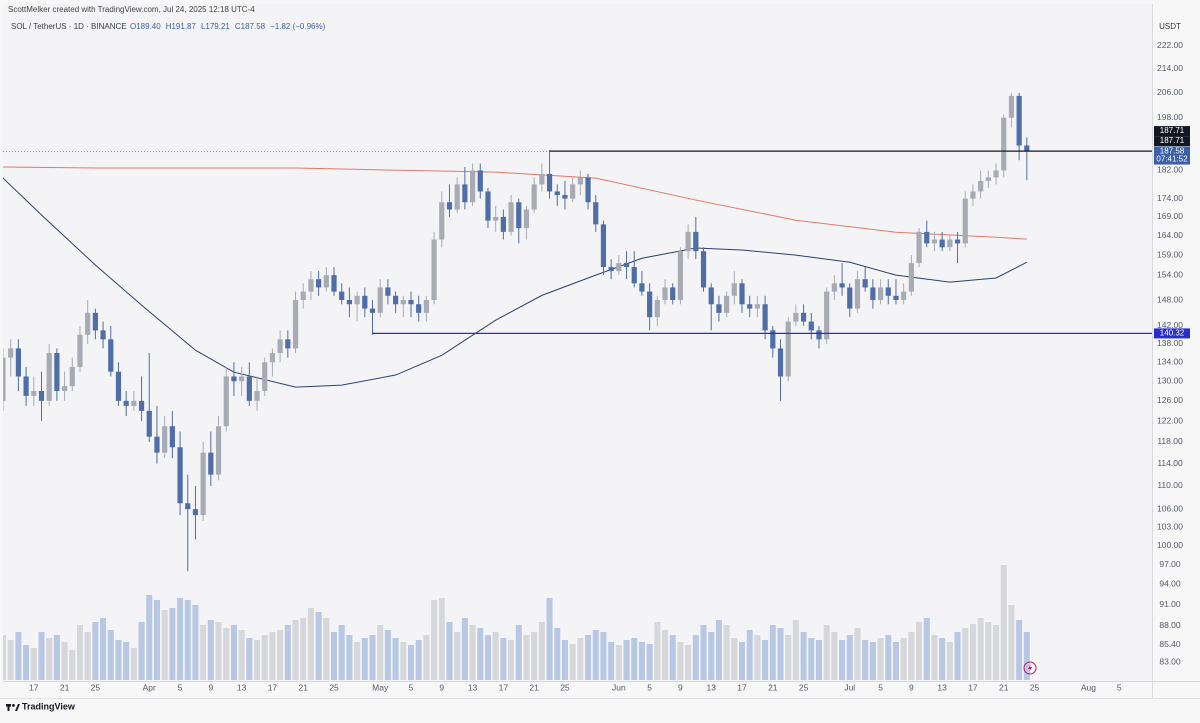 This screenshot has width=1200, height=723. What do you see at coordinates (1172, 333) in the screenshot?
I see `level-flag-box` at bounding box center [1172, 333].